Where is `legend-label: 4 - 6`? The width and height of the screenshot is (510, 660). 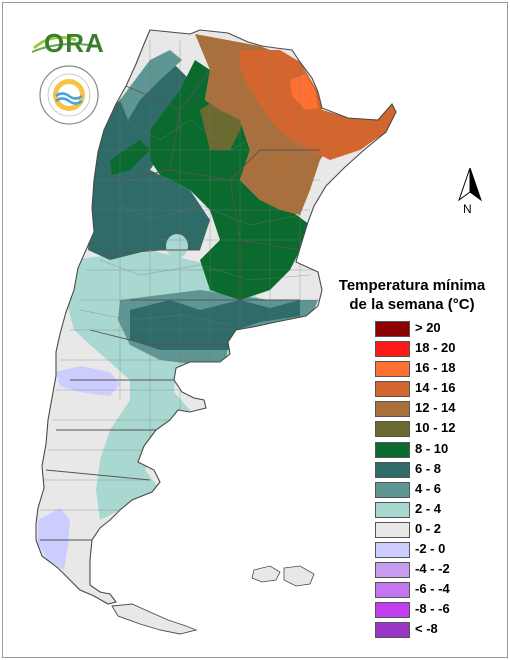
legend-label: 4 - 6 is located at coordinates (428, 488).